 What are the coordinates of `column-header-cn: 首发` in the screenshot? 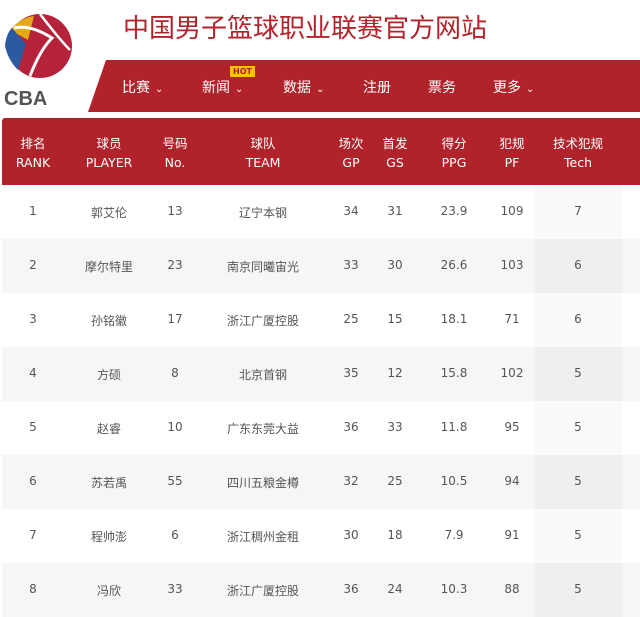 It's located at (395, 143).